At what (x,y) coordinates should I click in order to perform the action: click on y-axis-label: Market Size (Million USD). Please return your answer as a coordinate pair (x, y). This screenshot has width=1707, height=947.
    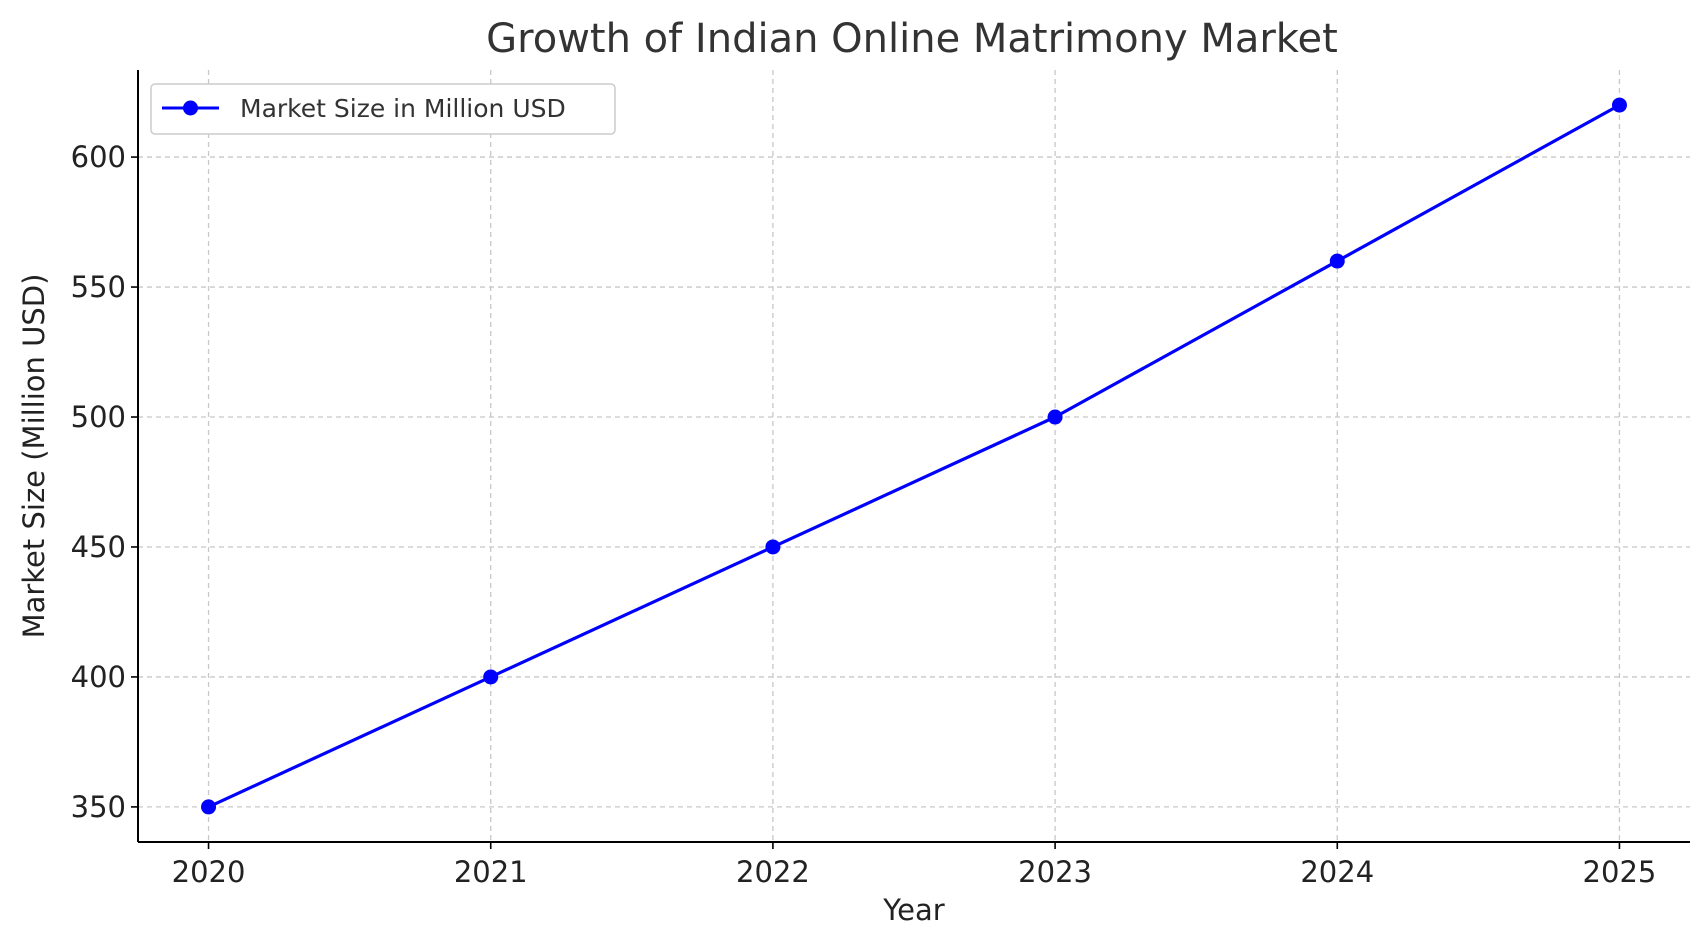
    Looking at the image, I should click on (34, 456).